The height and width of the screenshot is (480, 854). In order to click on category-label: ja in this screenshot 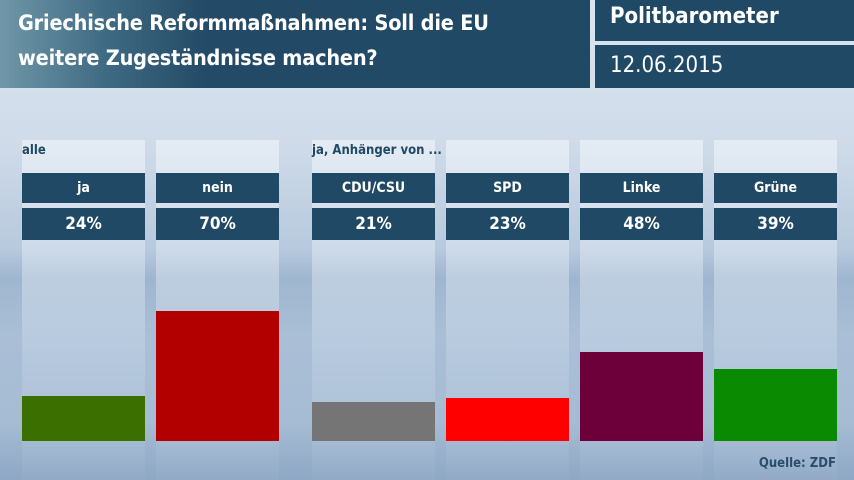, I will do `click(83, 188)`.